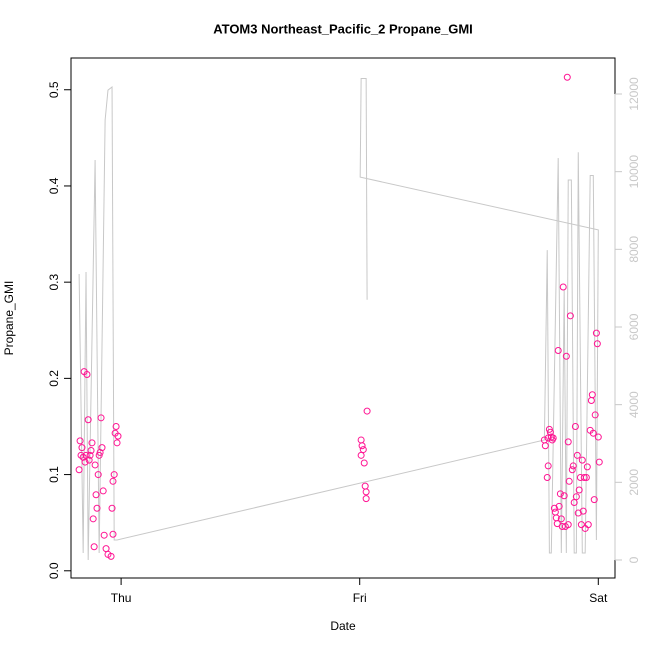  I want to click on y-tick-label: 0.0, so click(54, 570).